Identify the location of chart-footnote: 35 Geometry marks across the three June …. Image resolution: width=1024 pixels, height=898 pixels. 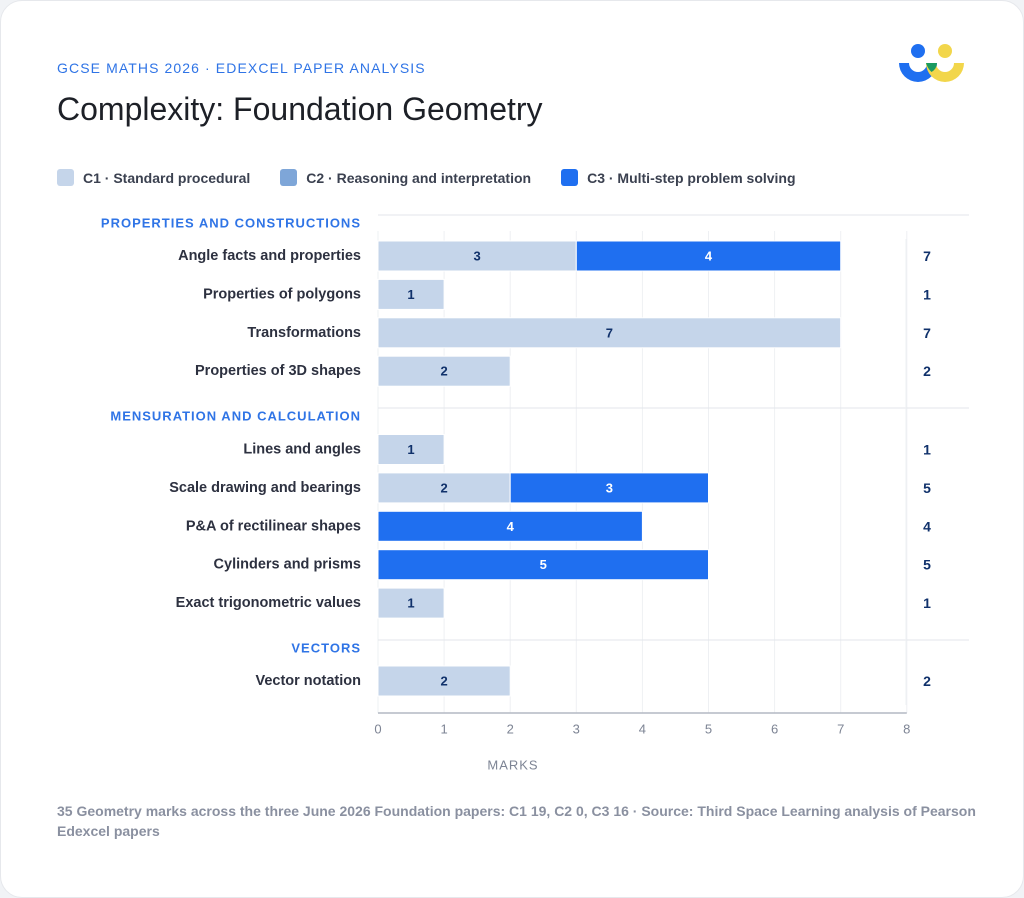
(516, 821).